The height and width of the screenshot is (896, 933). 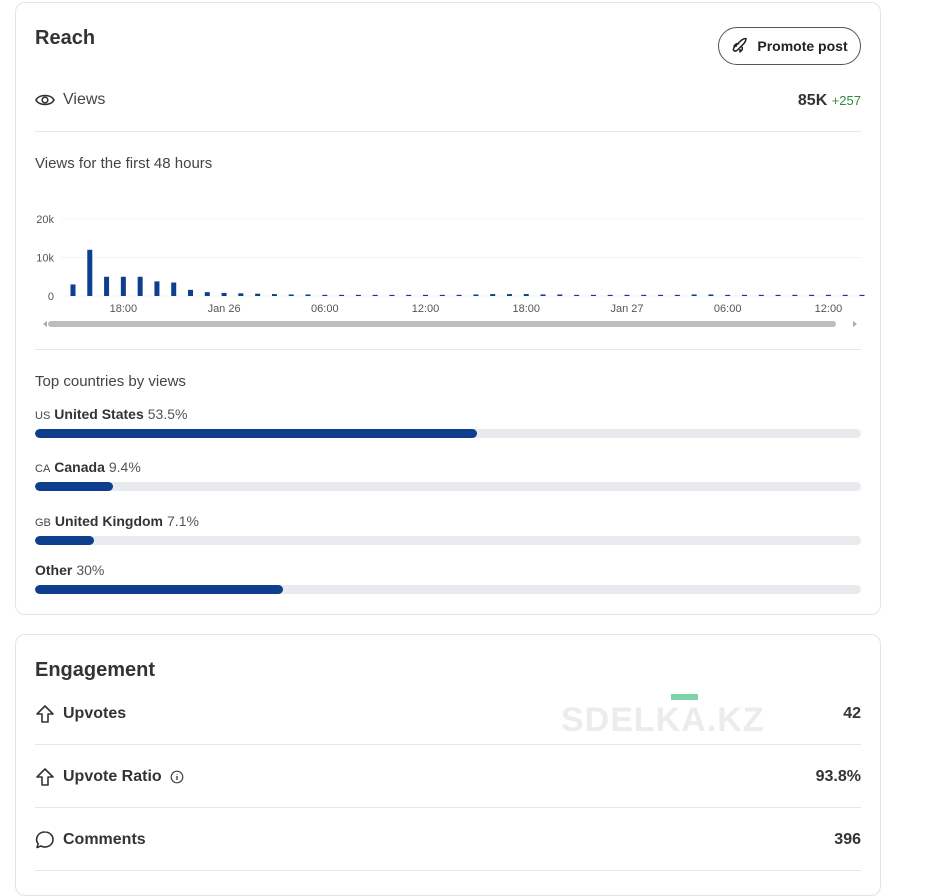 What do you see at coordinates (855, 324) in the screenshot?
I see `scroll-right` at bounding box center [855, 324].